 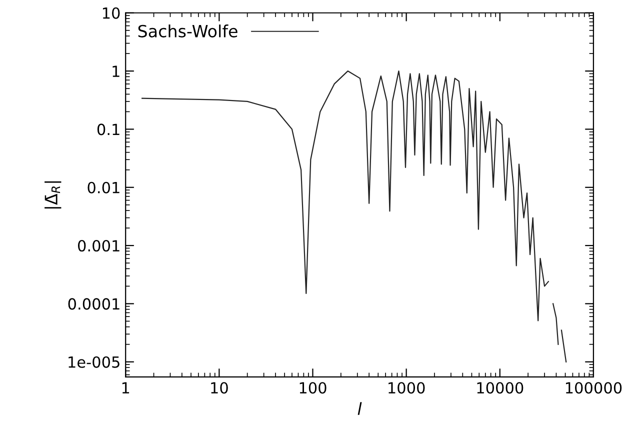 I want to click on y-tick-label: 0.01, so click(x=104, y=188).